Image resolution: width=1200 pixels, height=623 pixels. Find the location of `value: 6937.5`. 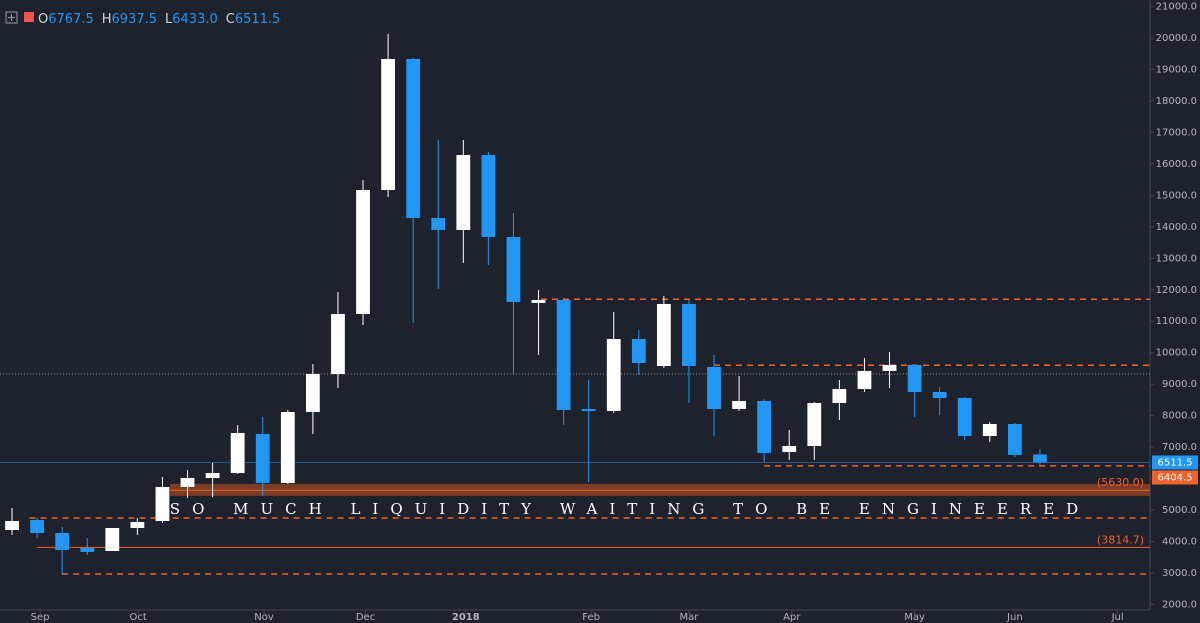

value: 6937.5 is located at coordinates (135, 19).